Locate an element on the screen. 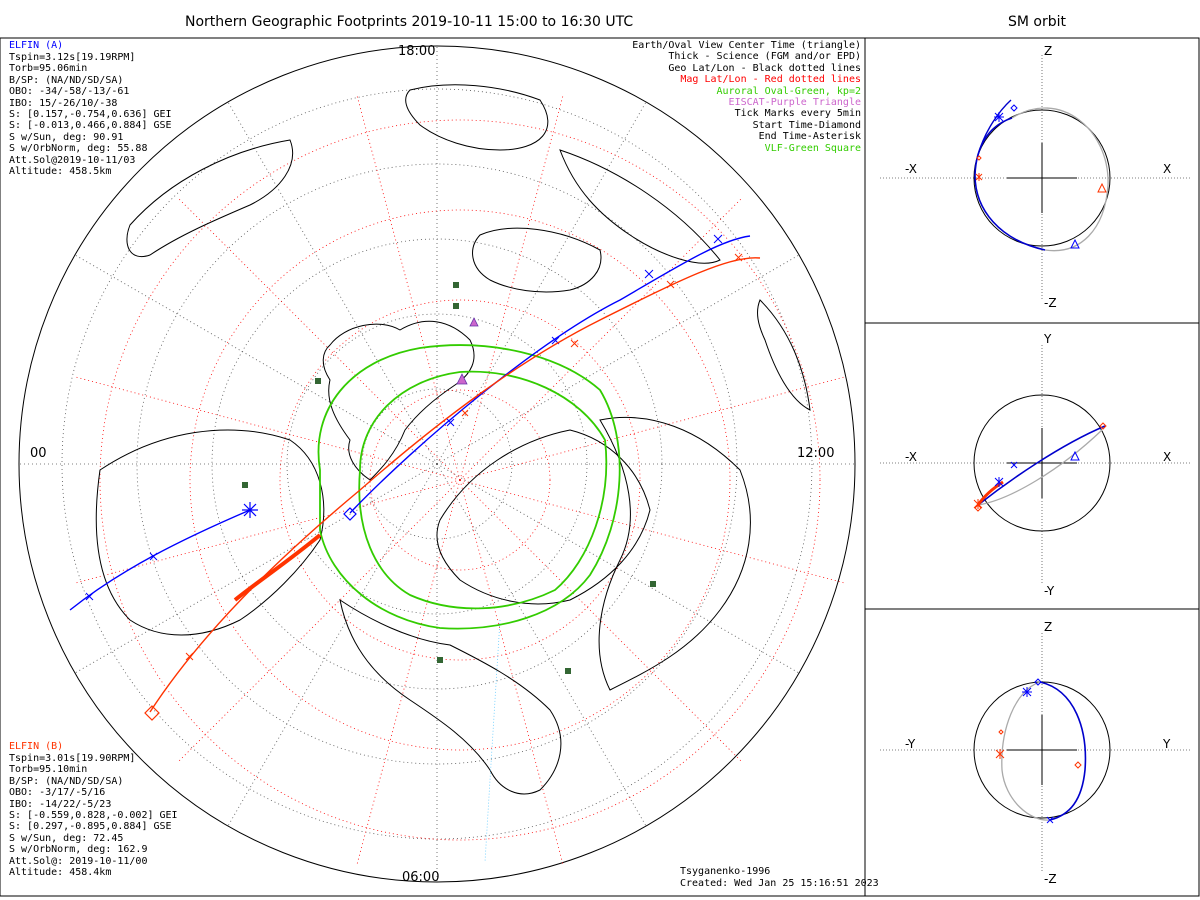 This screenshot has width=1200, height=900. elfin-b-info-line: S w/Sun, deg: 72.45 is located at coordinates (66, 838).